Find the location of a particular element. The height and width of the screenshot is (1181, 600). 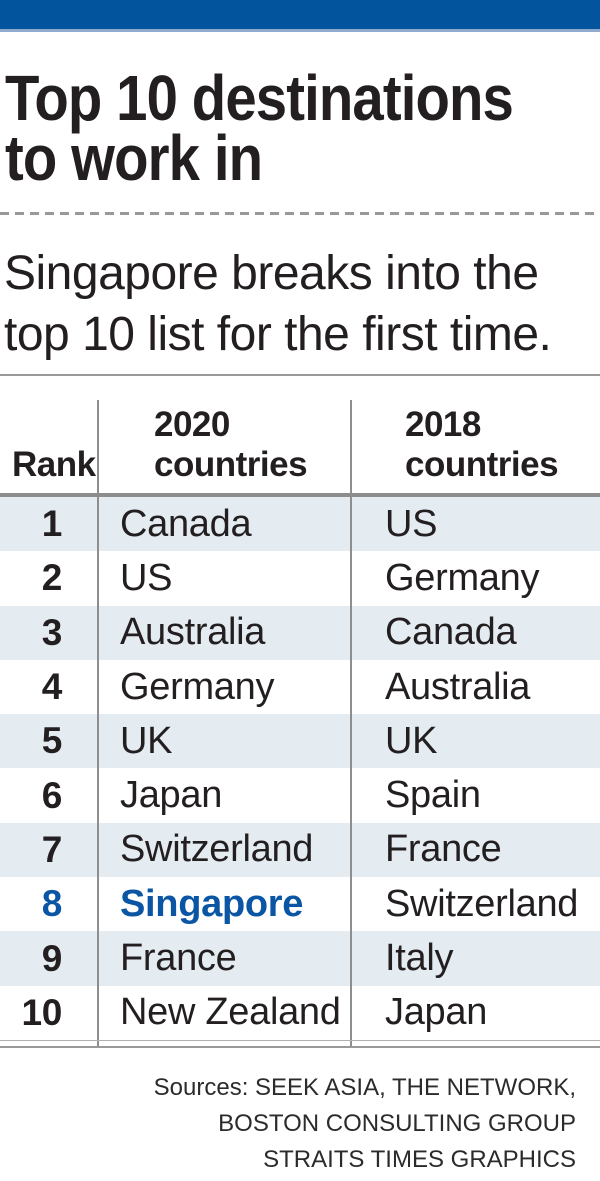

header-rank: Rank is located at coordinates (48, 446).